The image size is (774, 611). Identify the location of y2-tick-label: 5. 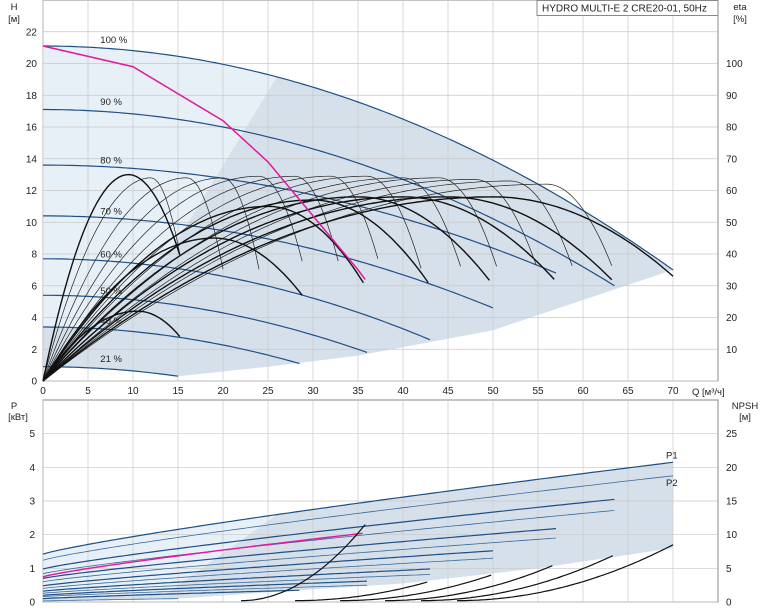
(729, 569).